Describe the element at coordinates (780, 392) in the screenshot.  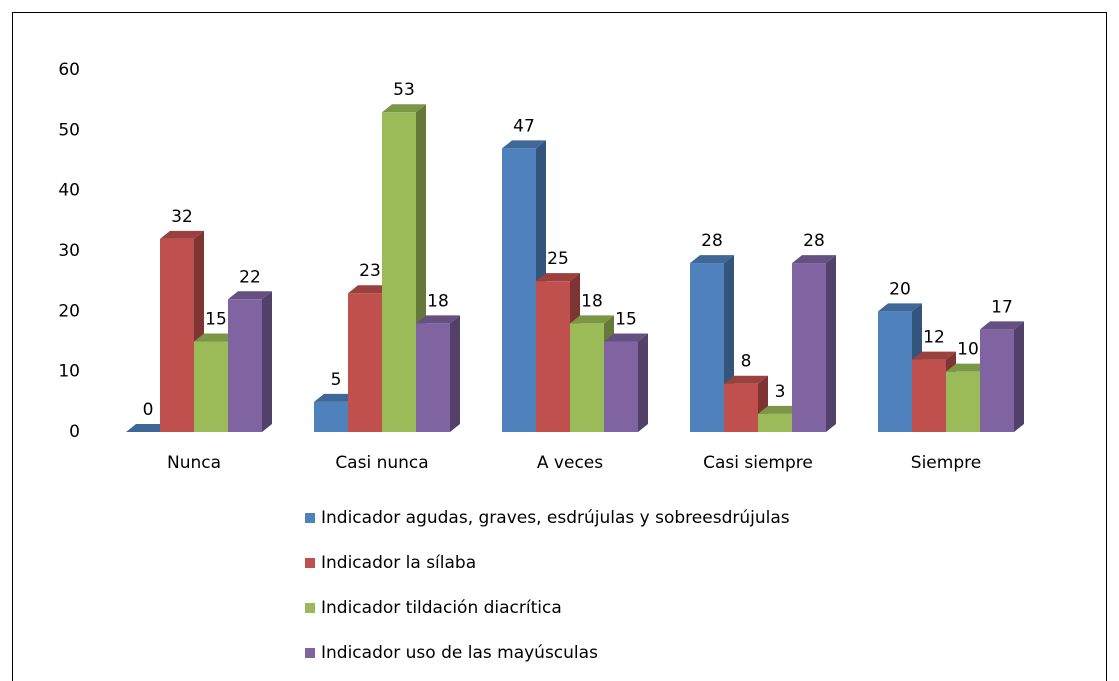
I see `data-label: 3` at that location.